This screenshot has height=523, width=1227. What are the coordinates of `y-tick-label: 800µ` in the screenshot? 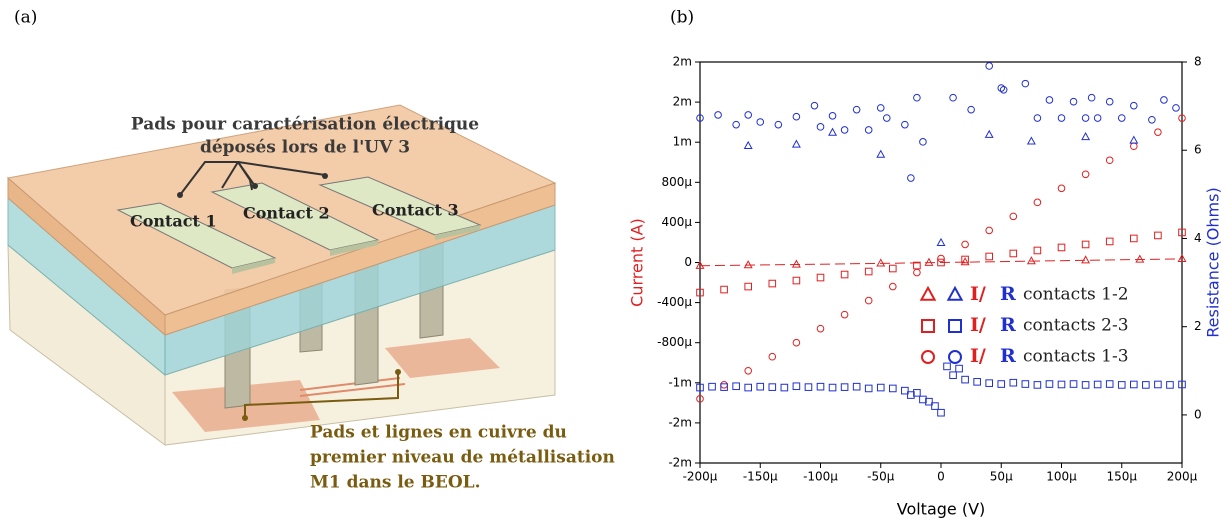 It's located at (676, 182).